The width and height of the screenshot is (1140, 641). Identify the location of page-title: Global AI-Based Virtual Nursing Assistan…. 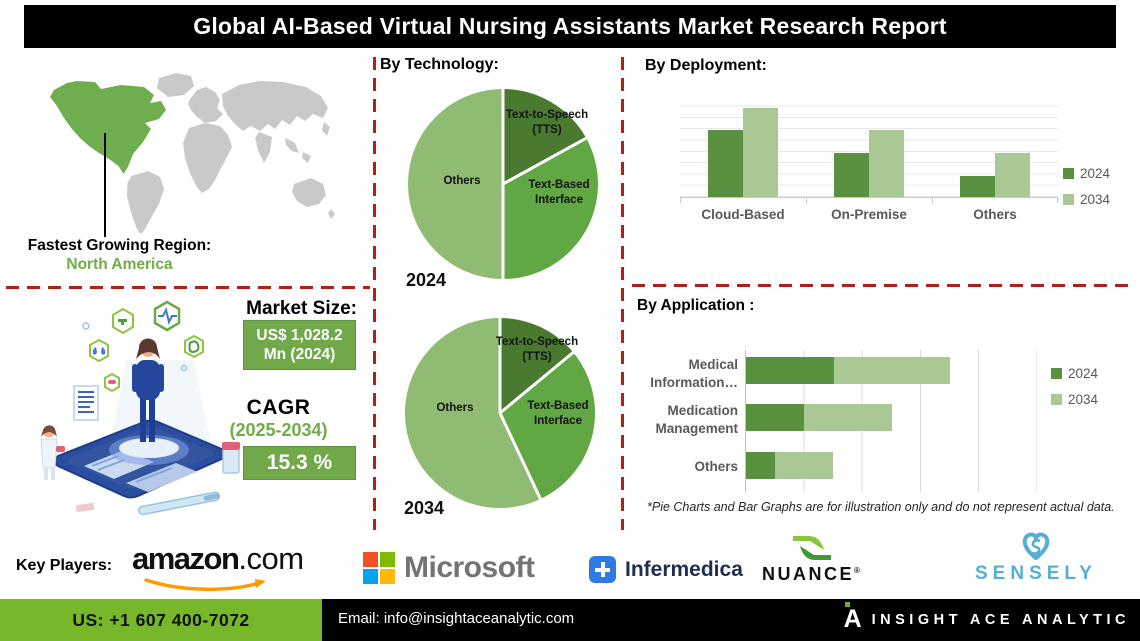
(570, 26).